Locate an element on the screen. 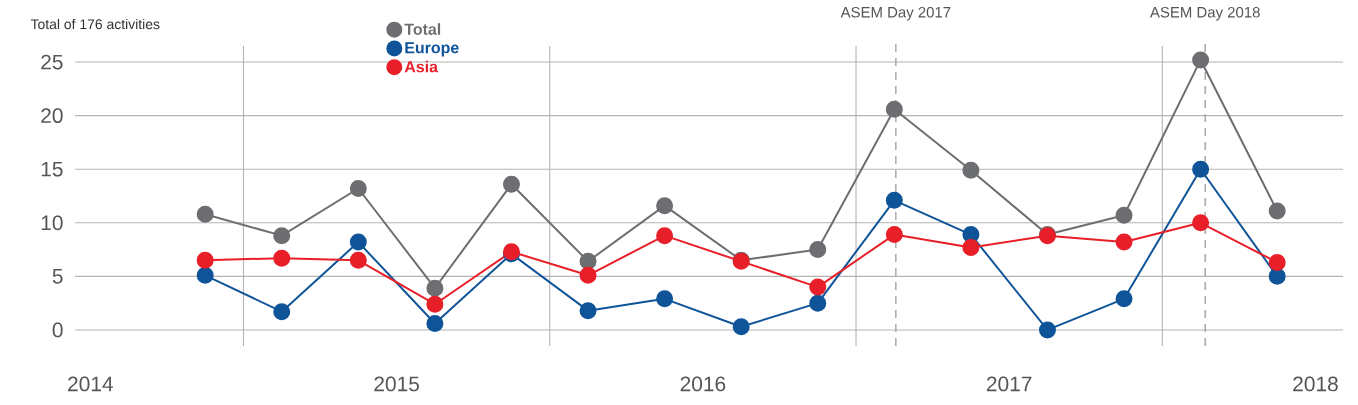  x-tick-label: 2014 is located at coordinates (90, 384).